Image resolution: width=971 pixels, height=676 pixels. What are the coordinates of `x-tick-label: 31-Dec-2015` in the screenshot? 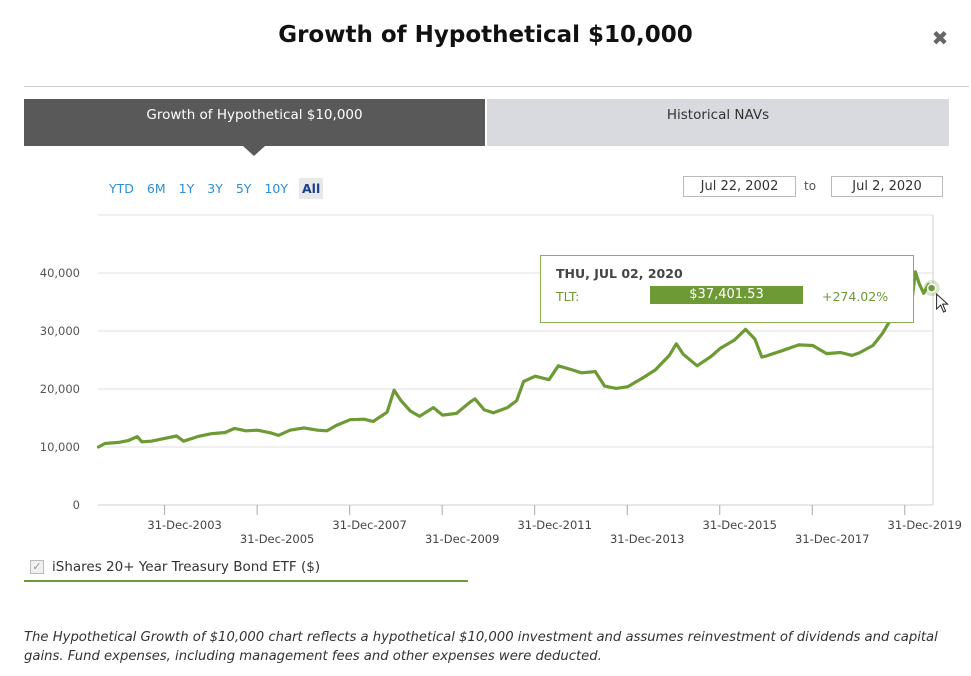 It's located at (740, 525).